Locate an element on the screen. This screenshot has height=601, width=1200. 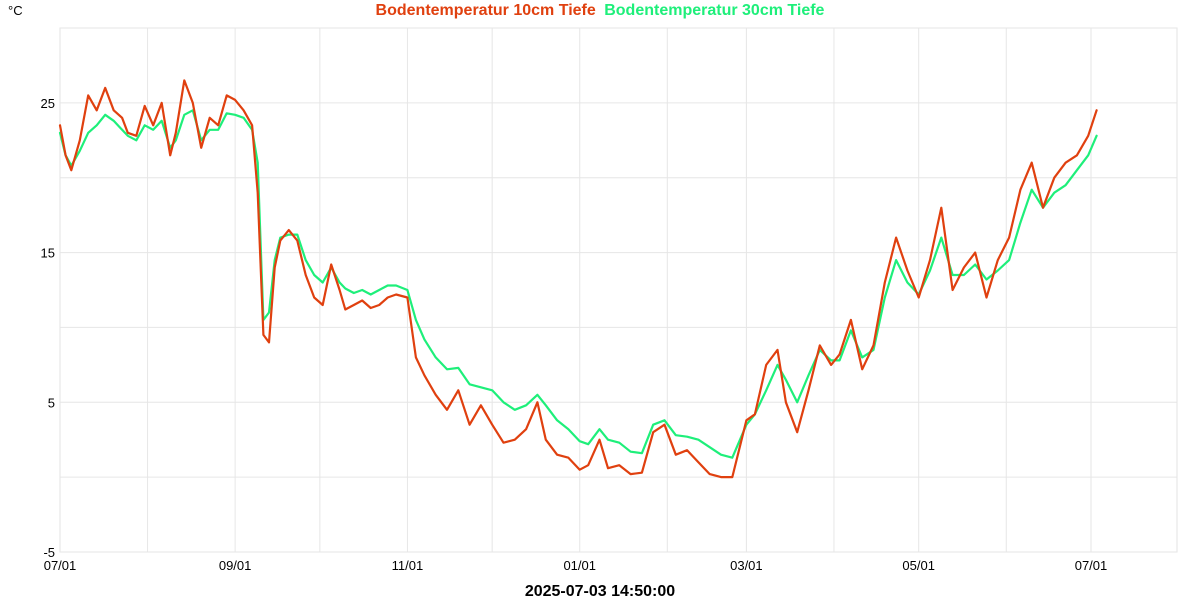
y-tick-label: -5 is located at coordinates (49, 552).